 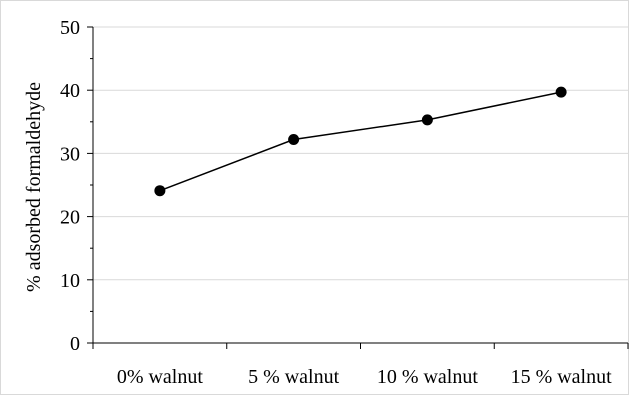 I want to click on x-tick-label-1: 5 % walnut, so click(x=294, y=377).